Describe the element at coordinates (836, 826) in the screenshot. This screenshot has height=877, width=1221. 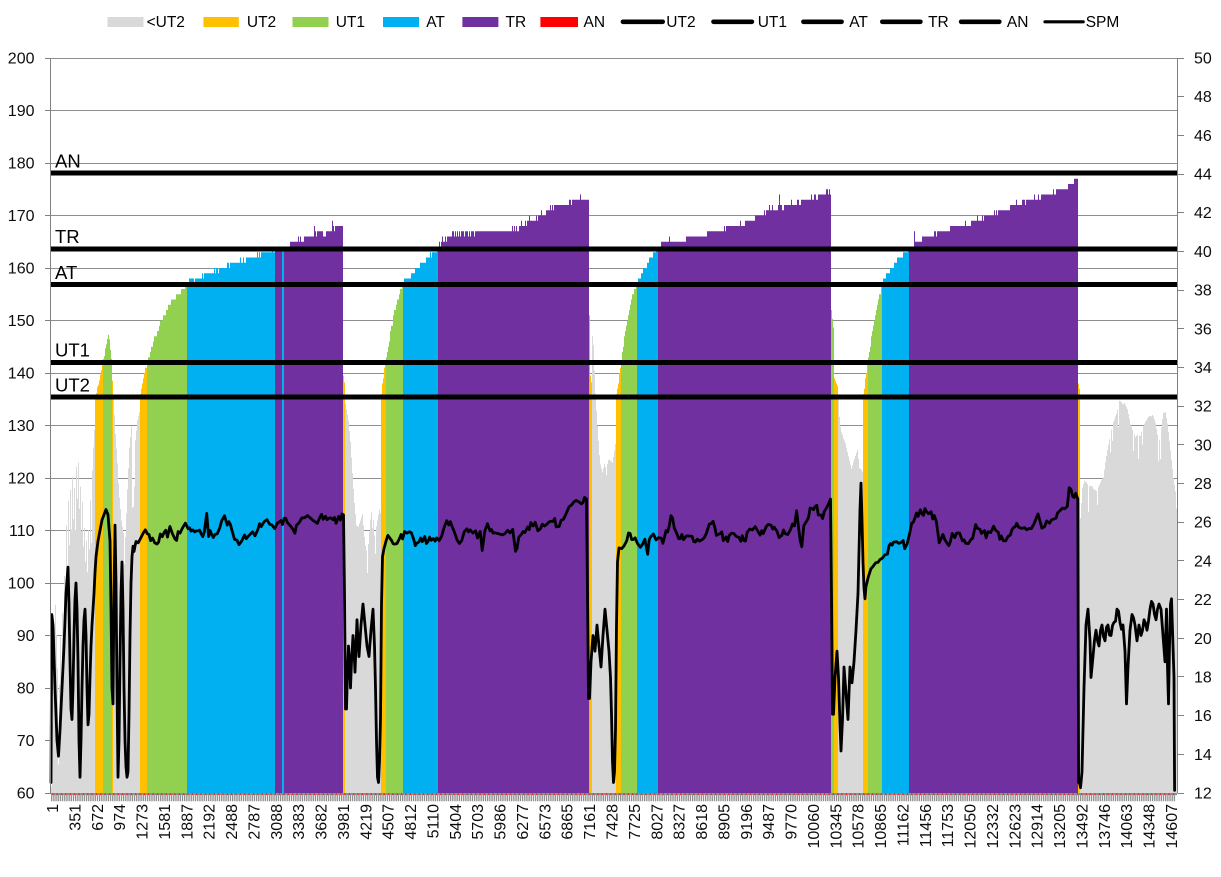
I see `svg-text: 10345` at that location.